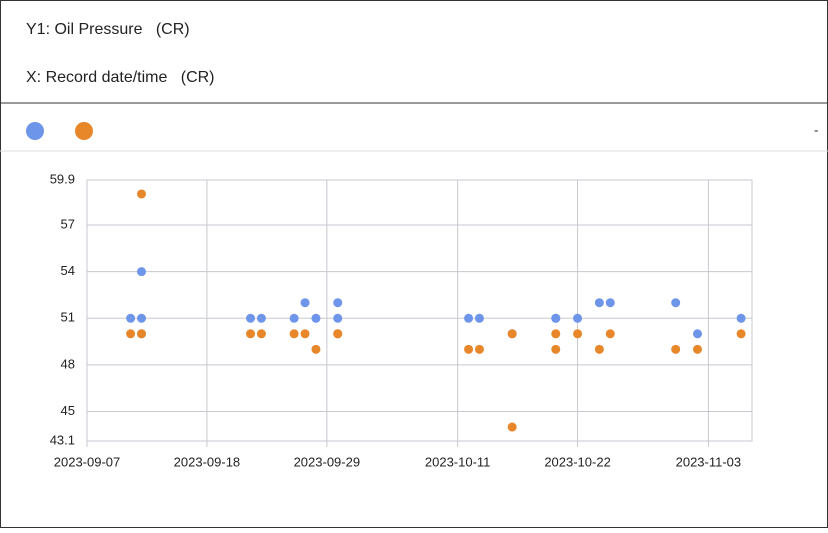 Image resolution: width=828 pixels, height=533 pixels. What do you see at coordinates (709, 461) in the screenshot?
I see `x-tick-label: 2023-11-03` at bounding box center [709, 461].